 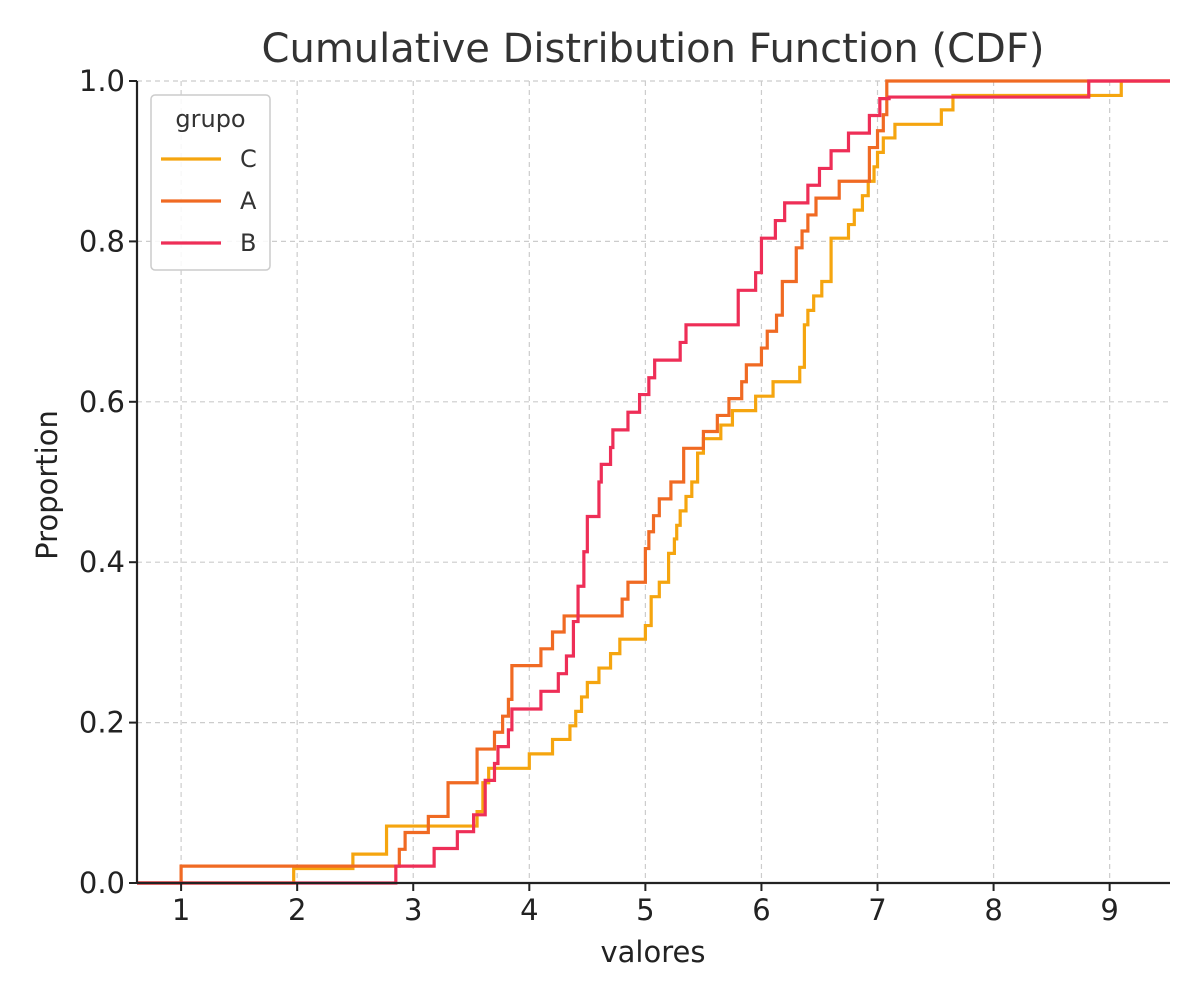 I want to click on x-tick-label: 4, so click(x=529, y=910).